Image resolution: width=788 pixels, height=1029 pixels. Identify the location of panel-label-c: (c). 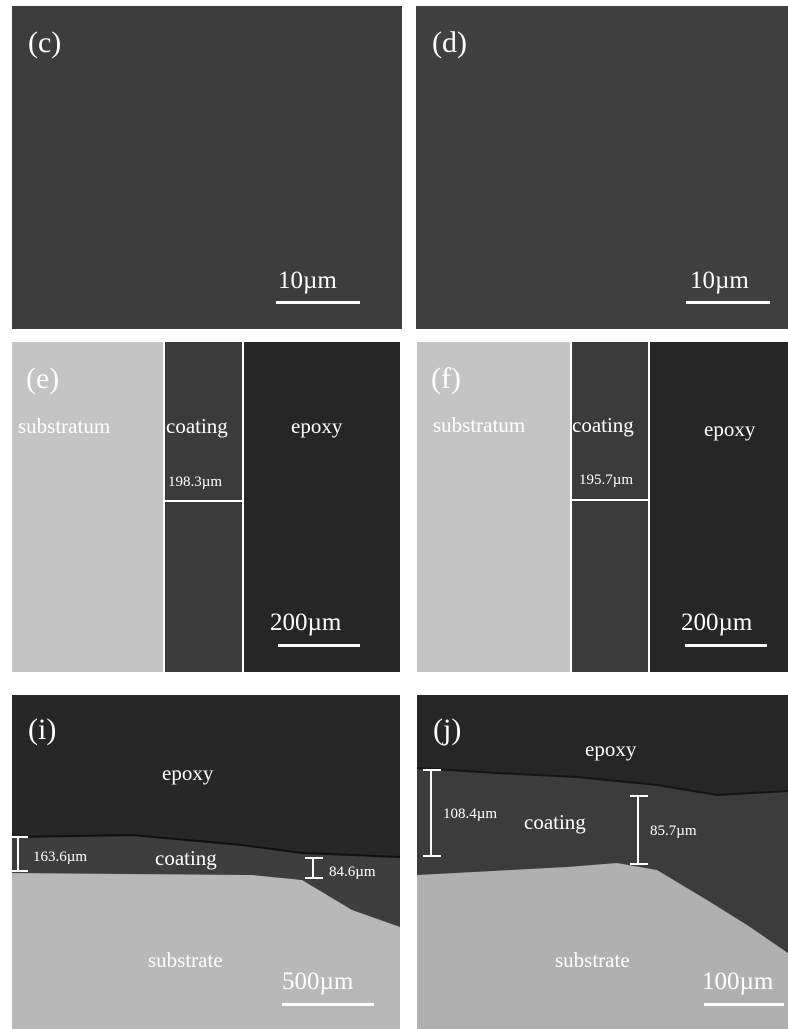
(45, 42).